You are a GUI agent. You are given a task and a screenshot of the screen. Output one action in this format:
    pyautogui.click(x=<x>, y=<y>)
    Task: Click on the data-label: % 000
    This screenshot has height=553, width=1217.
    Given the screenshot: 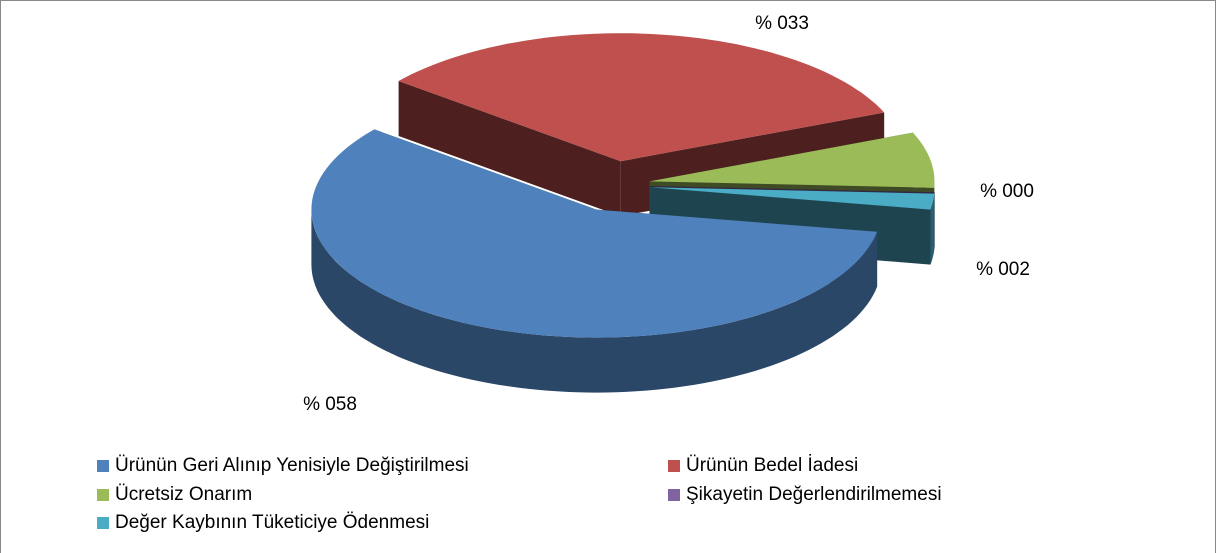 What is the action you would take?
    pyautogui.click(x=1007, y=191)
    